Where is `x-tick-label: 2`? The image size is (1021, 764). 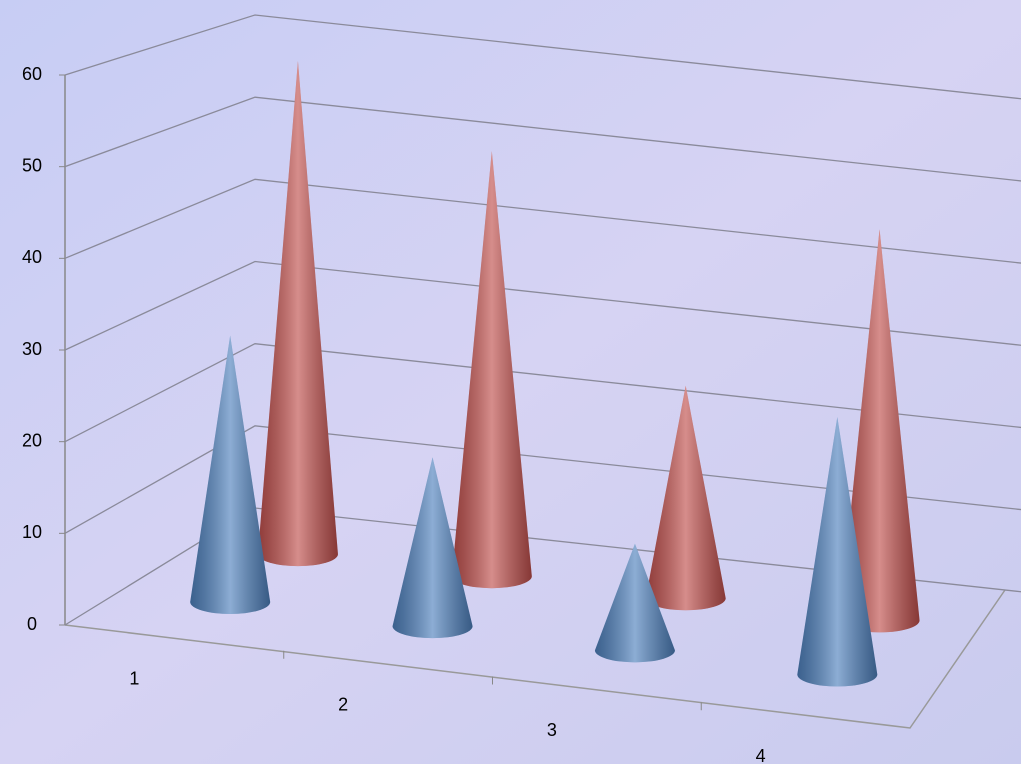
x-tick-label: 2 is located at coordinates (343, 704).